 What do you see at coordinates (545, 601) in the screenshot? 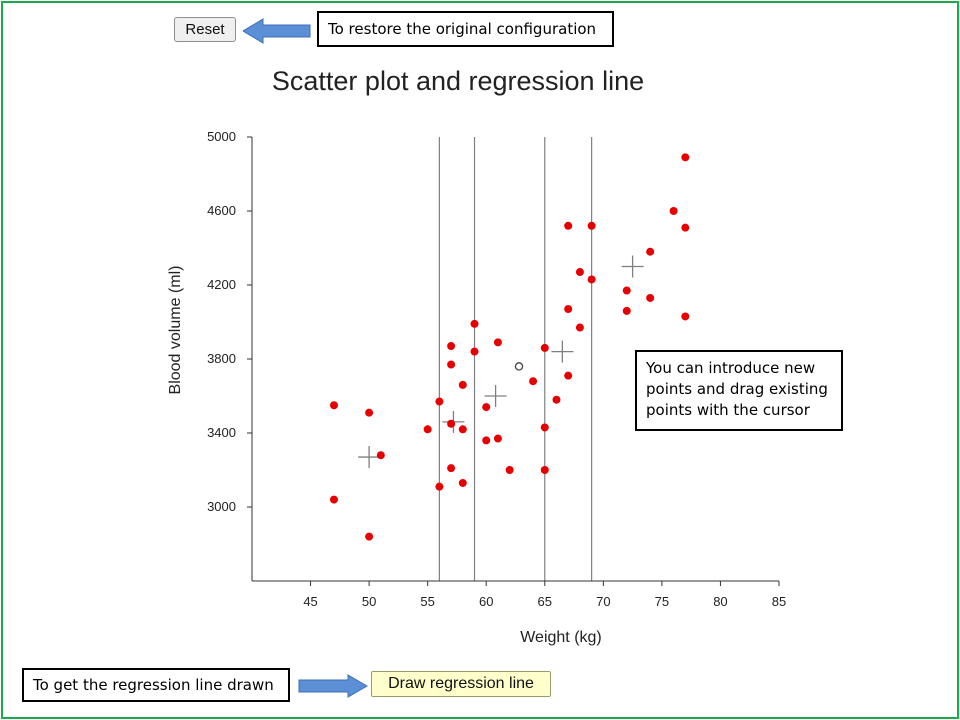
I see `x-tick-label: 65` at bounding box center [545, 601].